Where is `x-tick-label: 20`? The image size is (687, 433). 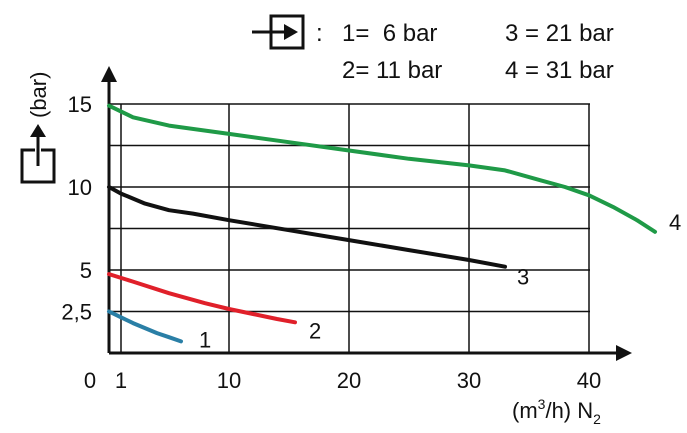 x-tick-label: 20 is located at coordinates (349, 380).